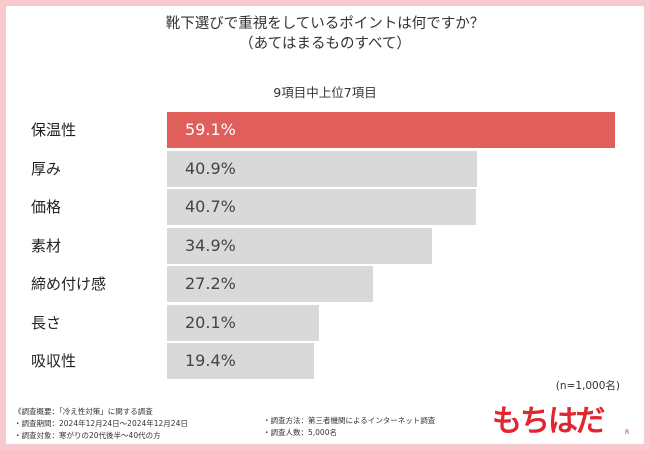  What do you see at coordinates (210, 168) in the screenshot?
I see `bar-value-label: 40.9%` at bounding box center [210, 168].